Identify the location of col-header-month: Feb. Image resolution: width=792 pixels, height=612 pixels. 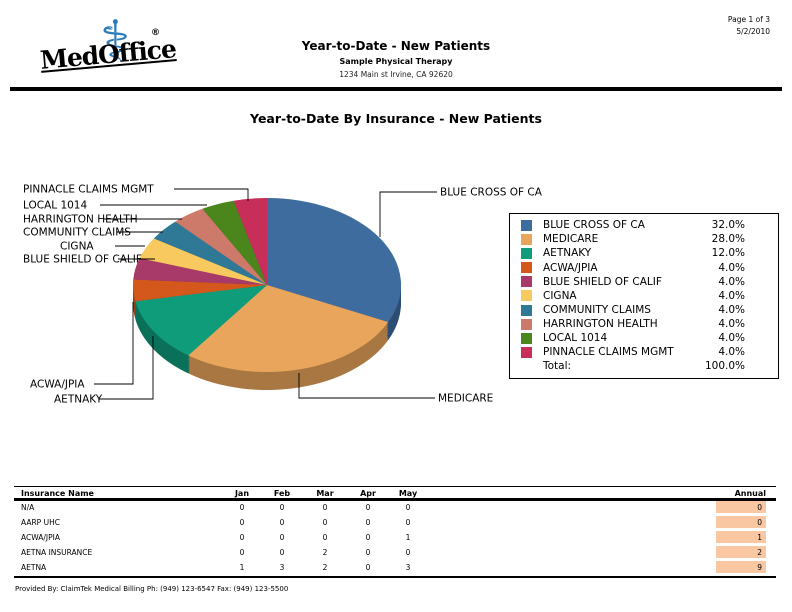
(282, 493).